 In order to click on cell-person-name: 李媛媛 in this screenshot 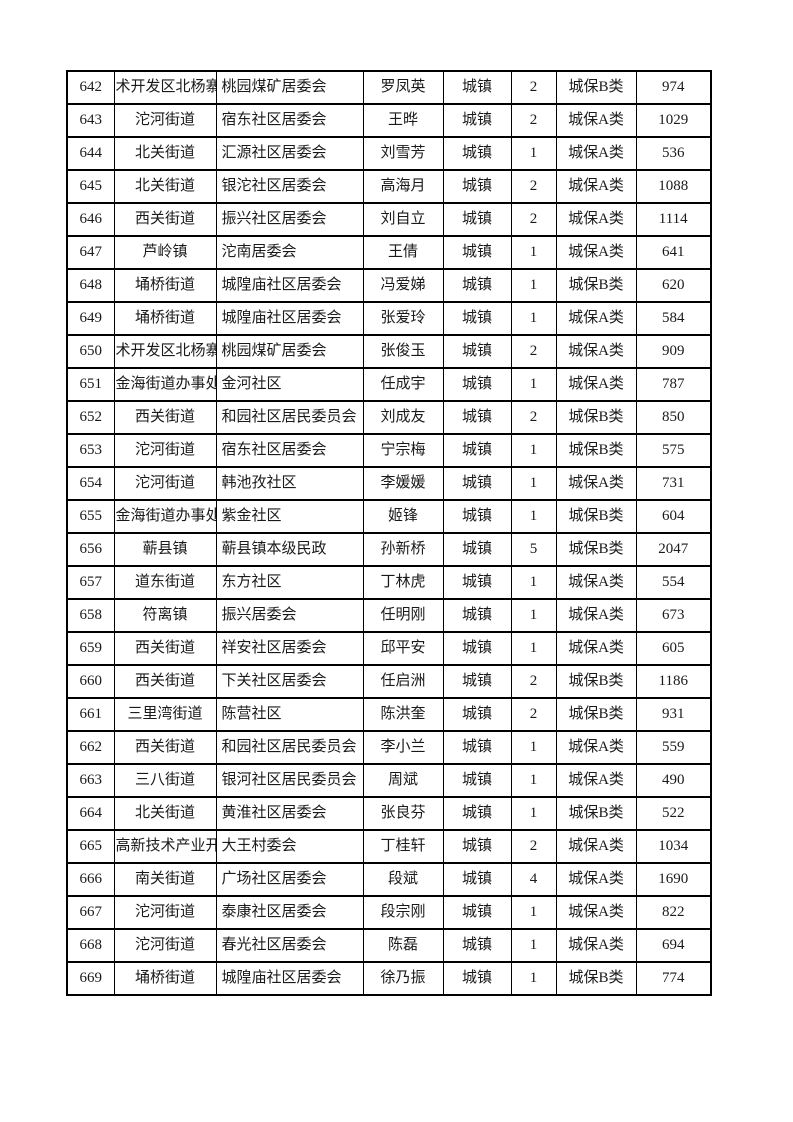, I will do `click(403, 483)`.